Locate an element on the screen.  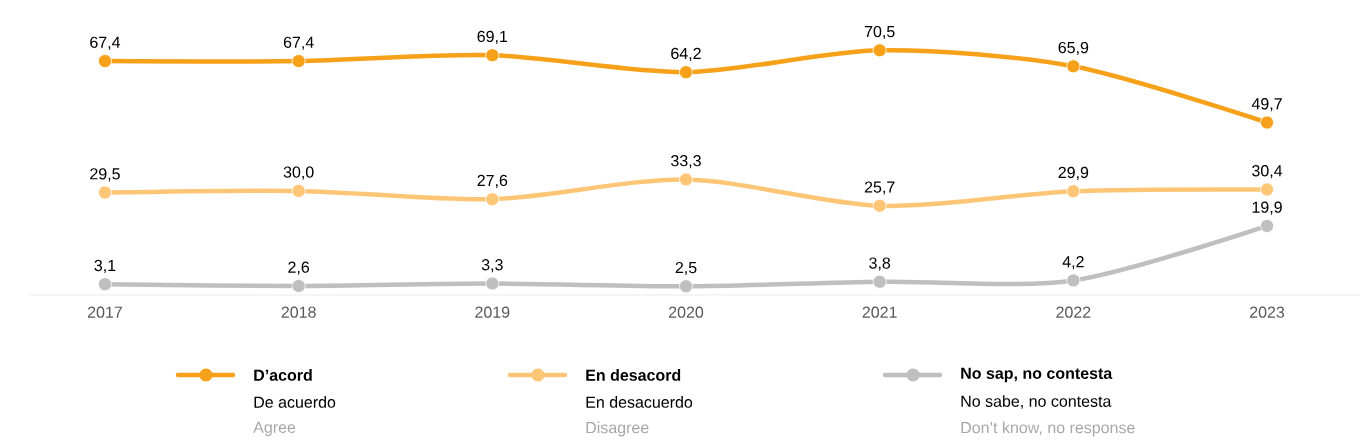
text: En desacuerdo is located at coordinates (639, 402).